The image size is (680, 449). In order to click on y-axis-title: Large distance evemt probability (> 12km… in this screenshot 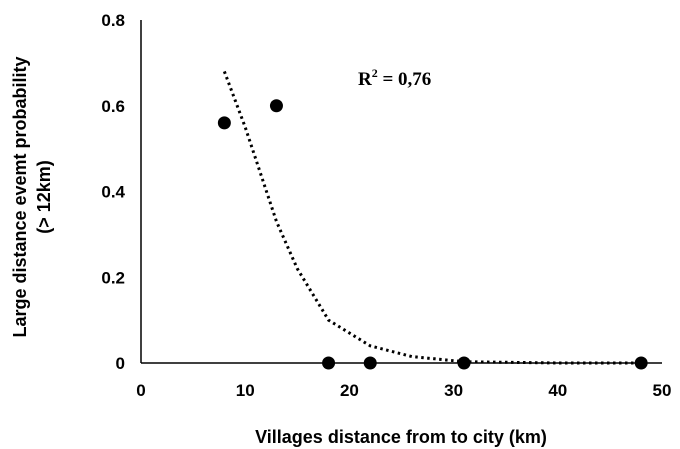, I will do `click(32, 196)`.